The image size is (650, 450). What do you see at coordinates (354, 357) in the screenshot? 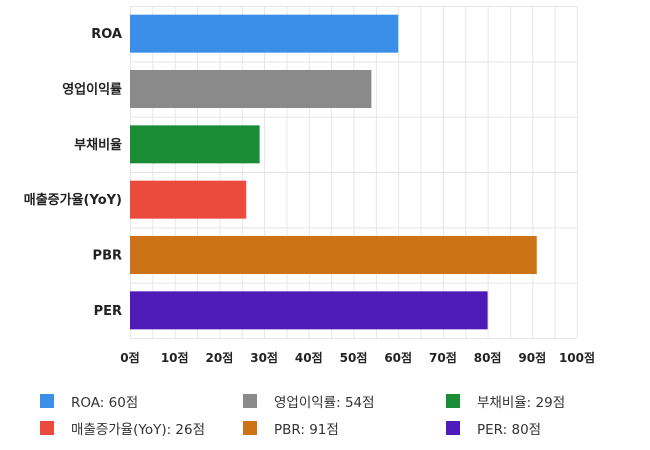
I see `tick-label: 50점` at bounding box center [354, 357].